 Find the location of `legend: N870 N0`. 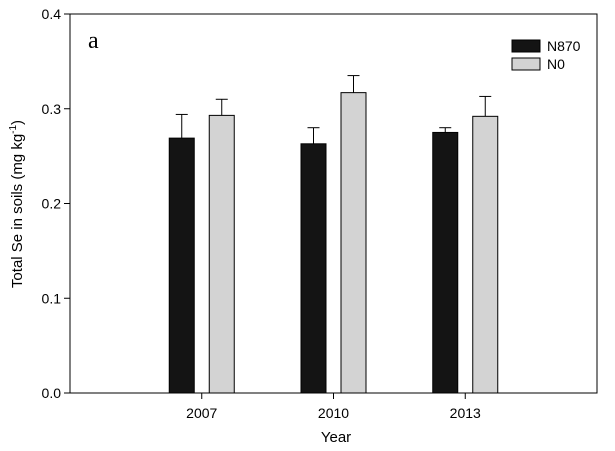

legend: N870 N0 is located at coordinates (546, 55).